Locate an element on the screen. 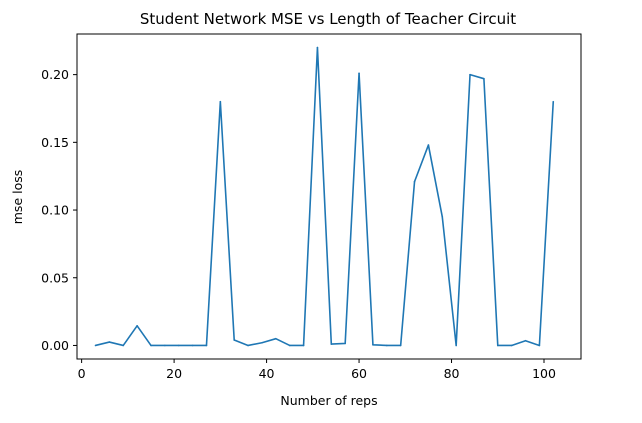 This screenshot has height=423, width=642. x-tick-label: 40 is located at coordinates (267, 373).